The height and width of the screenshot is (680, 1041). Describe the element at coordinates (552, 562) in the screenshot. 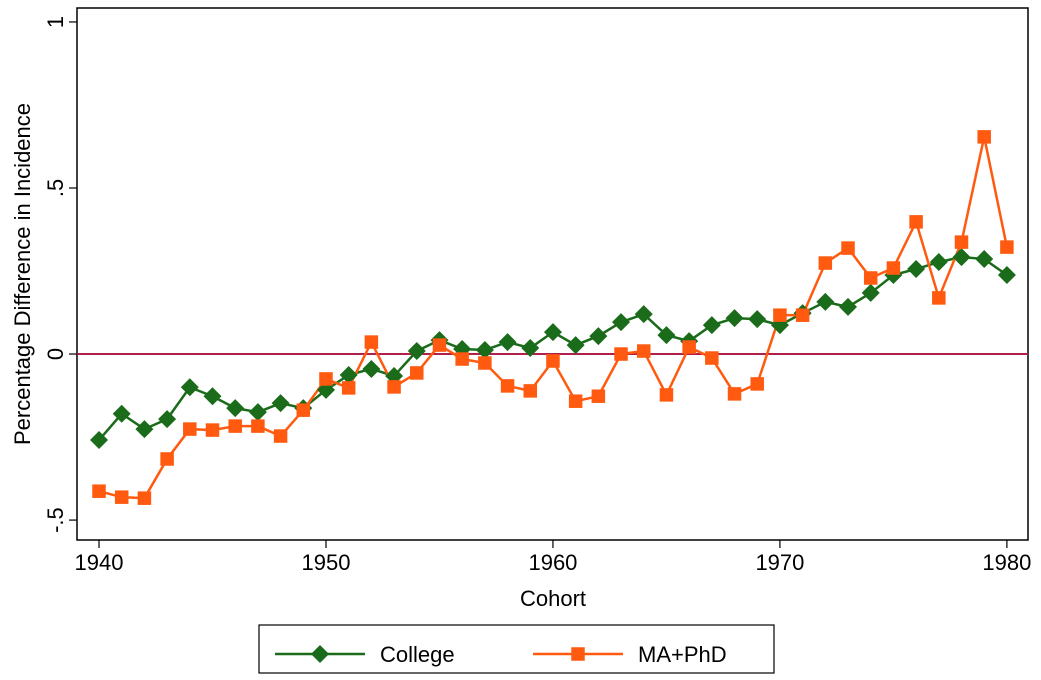

I see `x-tick-label: 1960` at that location.